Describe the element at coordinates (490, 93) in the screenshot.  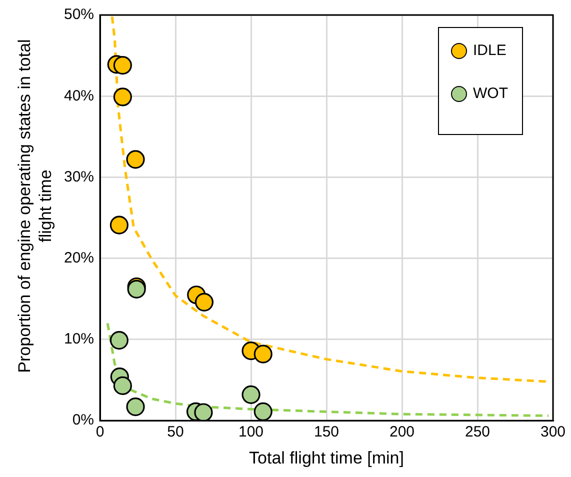
I see `legend-label: WOT` at that location.